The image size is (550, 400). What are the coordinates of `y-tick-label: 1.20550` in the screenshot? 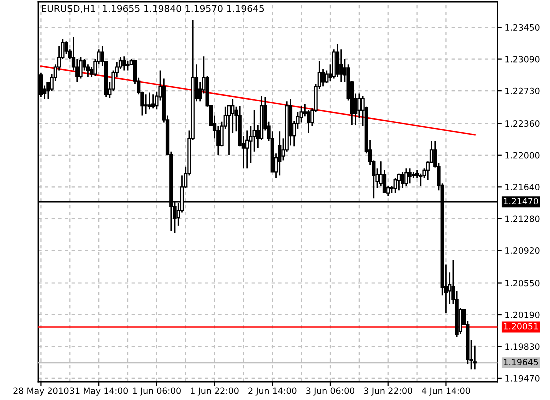 It's located at (523, 283).